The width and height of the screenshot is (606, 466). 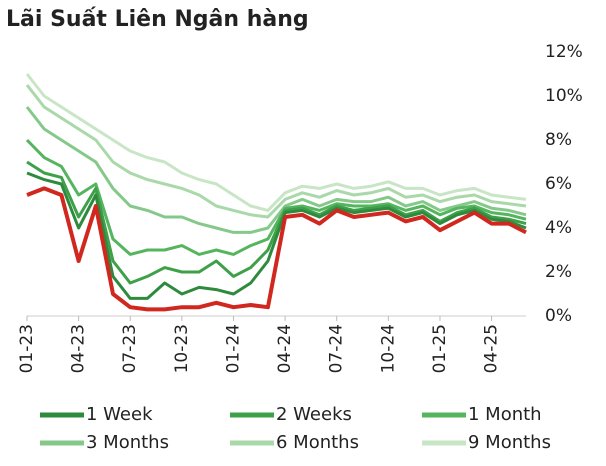 What do you see at coordinates (233, 348) in the screenshot?
I see `x-tick-label: 01-24` at bounding box center [233, 348].